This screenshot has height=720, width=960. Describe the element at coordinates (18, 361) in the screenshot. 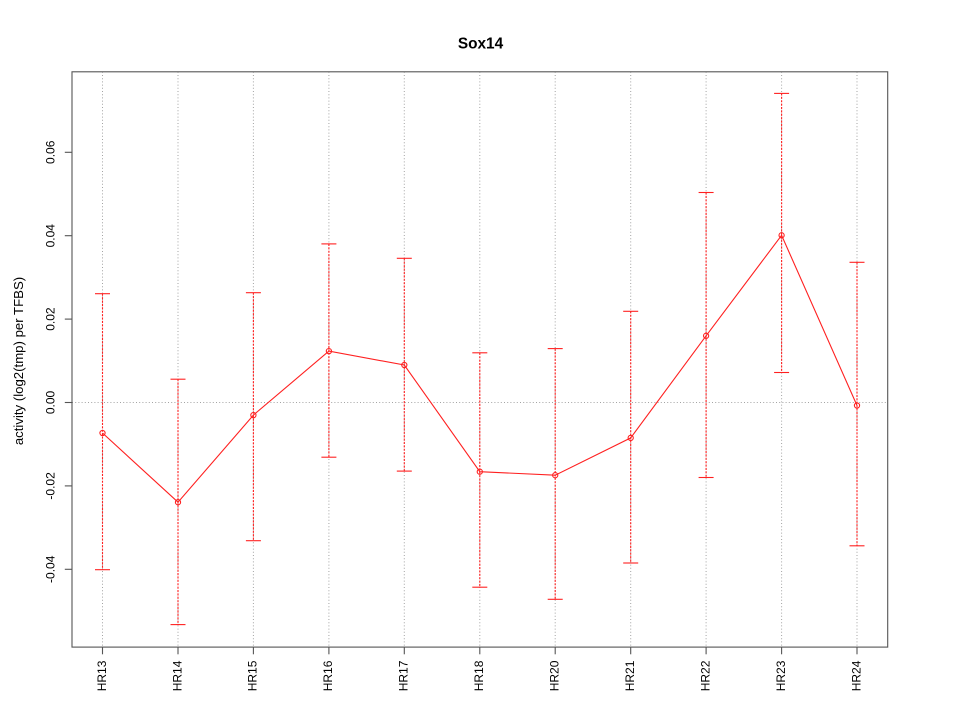

I see `svg-text: activity (log2(tmp) per TFBS)` at that location.